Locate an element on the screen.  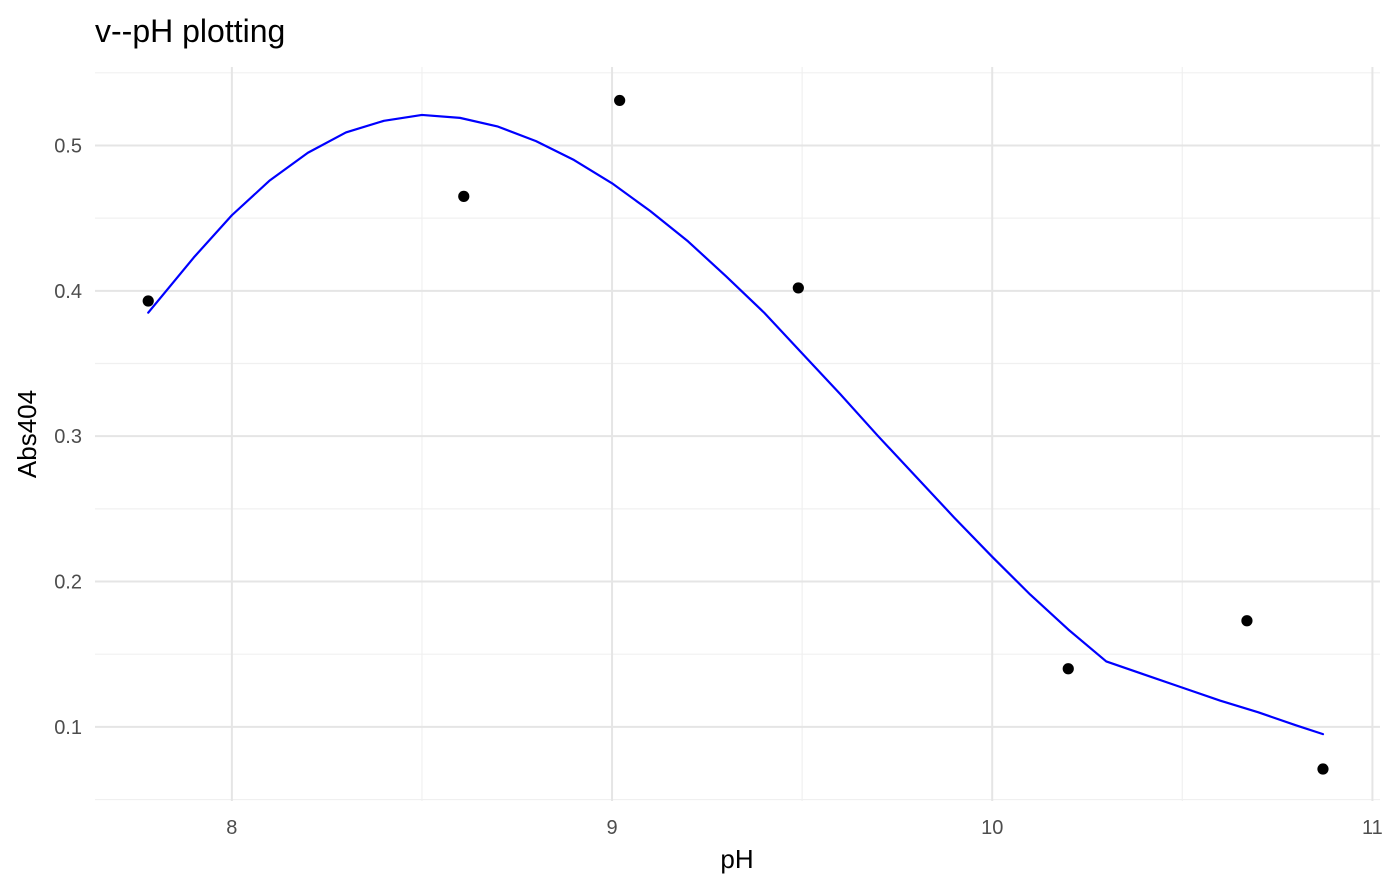
x-tick-label: 8 is located at coordinates (231, 828).